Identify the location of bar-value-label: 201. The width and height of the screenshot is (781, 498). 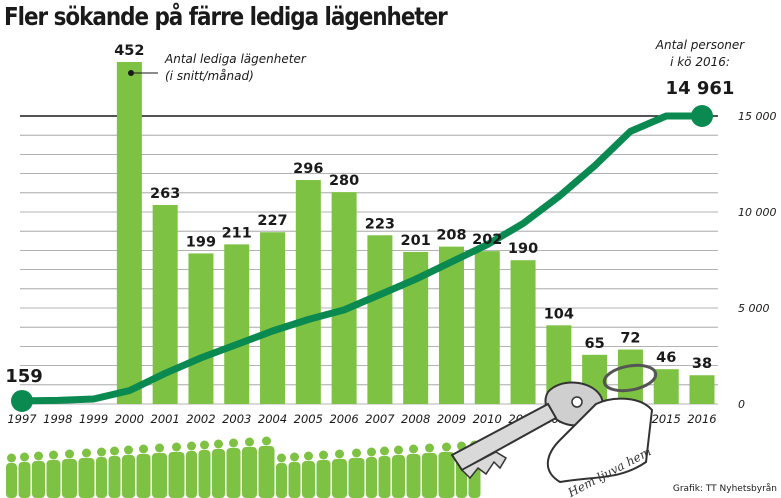
(416, 241).